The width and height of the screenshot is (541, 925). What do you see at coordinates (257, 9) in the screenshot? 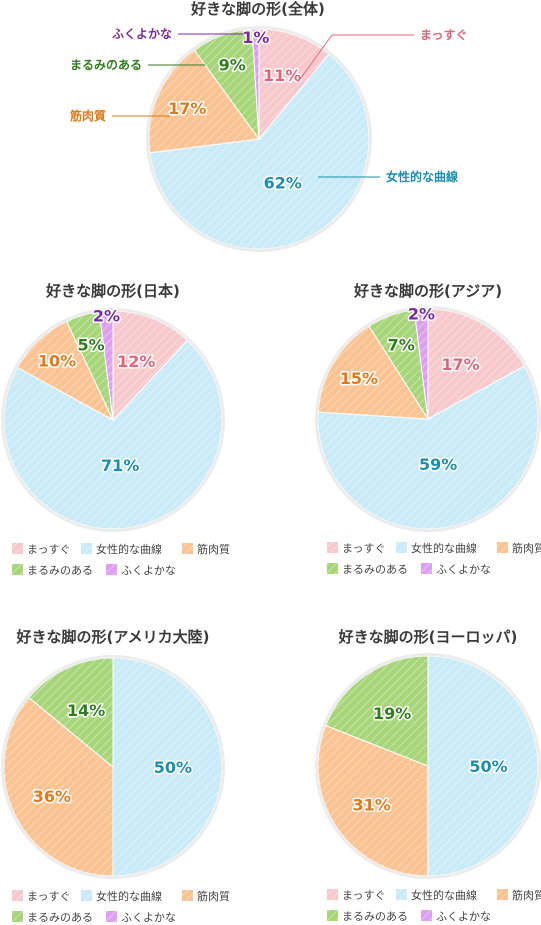
I see `chart-title: 好きな脚の形(全体)` at bounding box center [257, 9].